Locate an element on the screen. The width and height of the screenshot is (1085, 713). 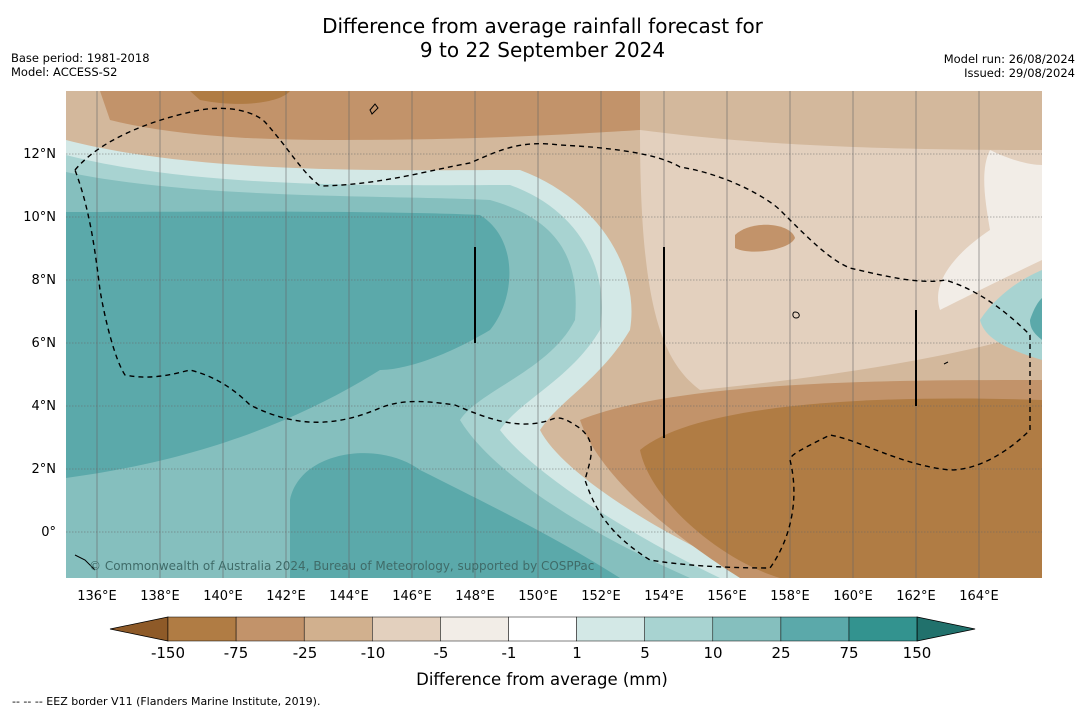
colorbar-title: Difference from average (mm) is located at coordinates (542, 679).